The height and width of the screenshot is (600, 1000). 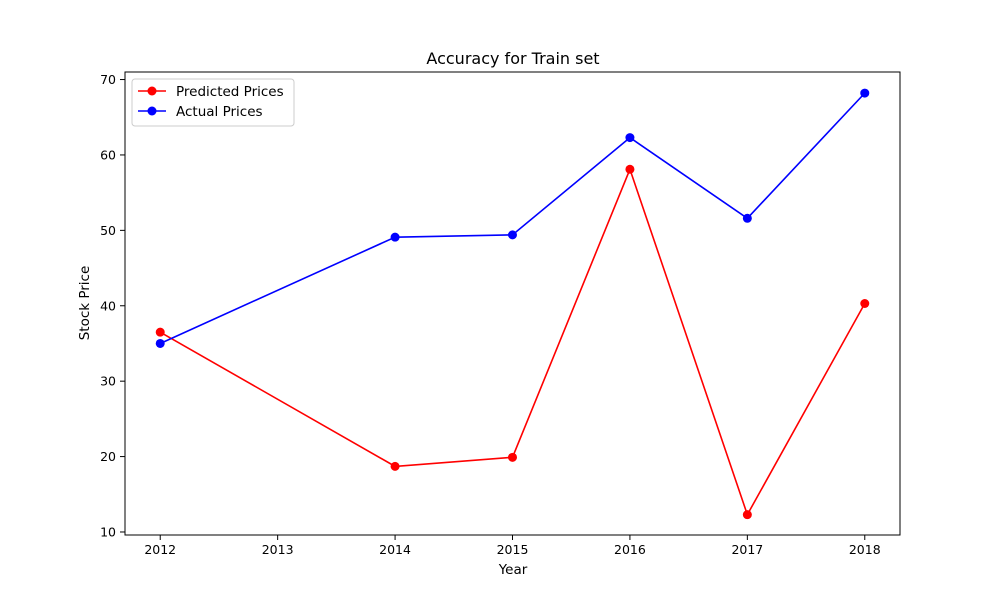 I want to click on y-tick-label: 50, so click(x=108, y=230).